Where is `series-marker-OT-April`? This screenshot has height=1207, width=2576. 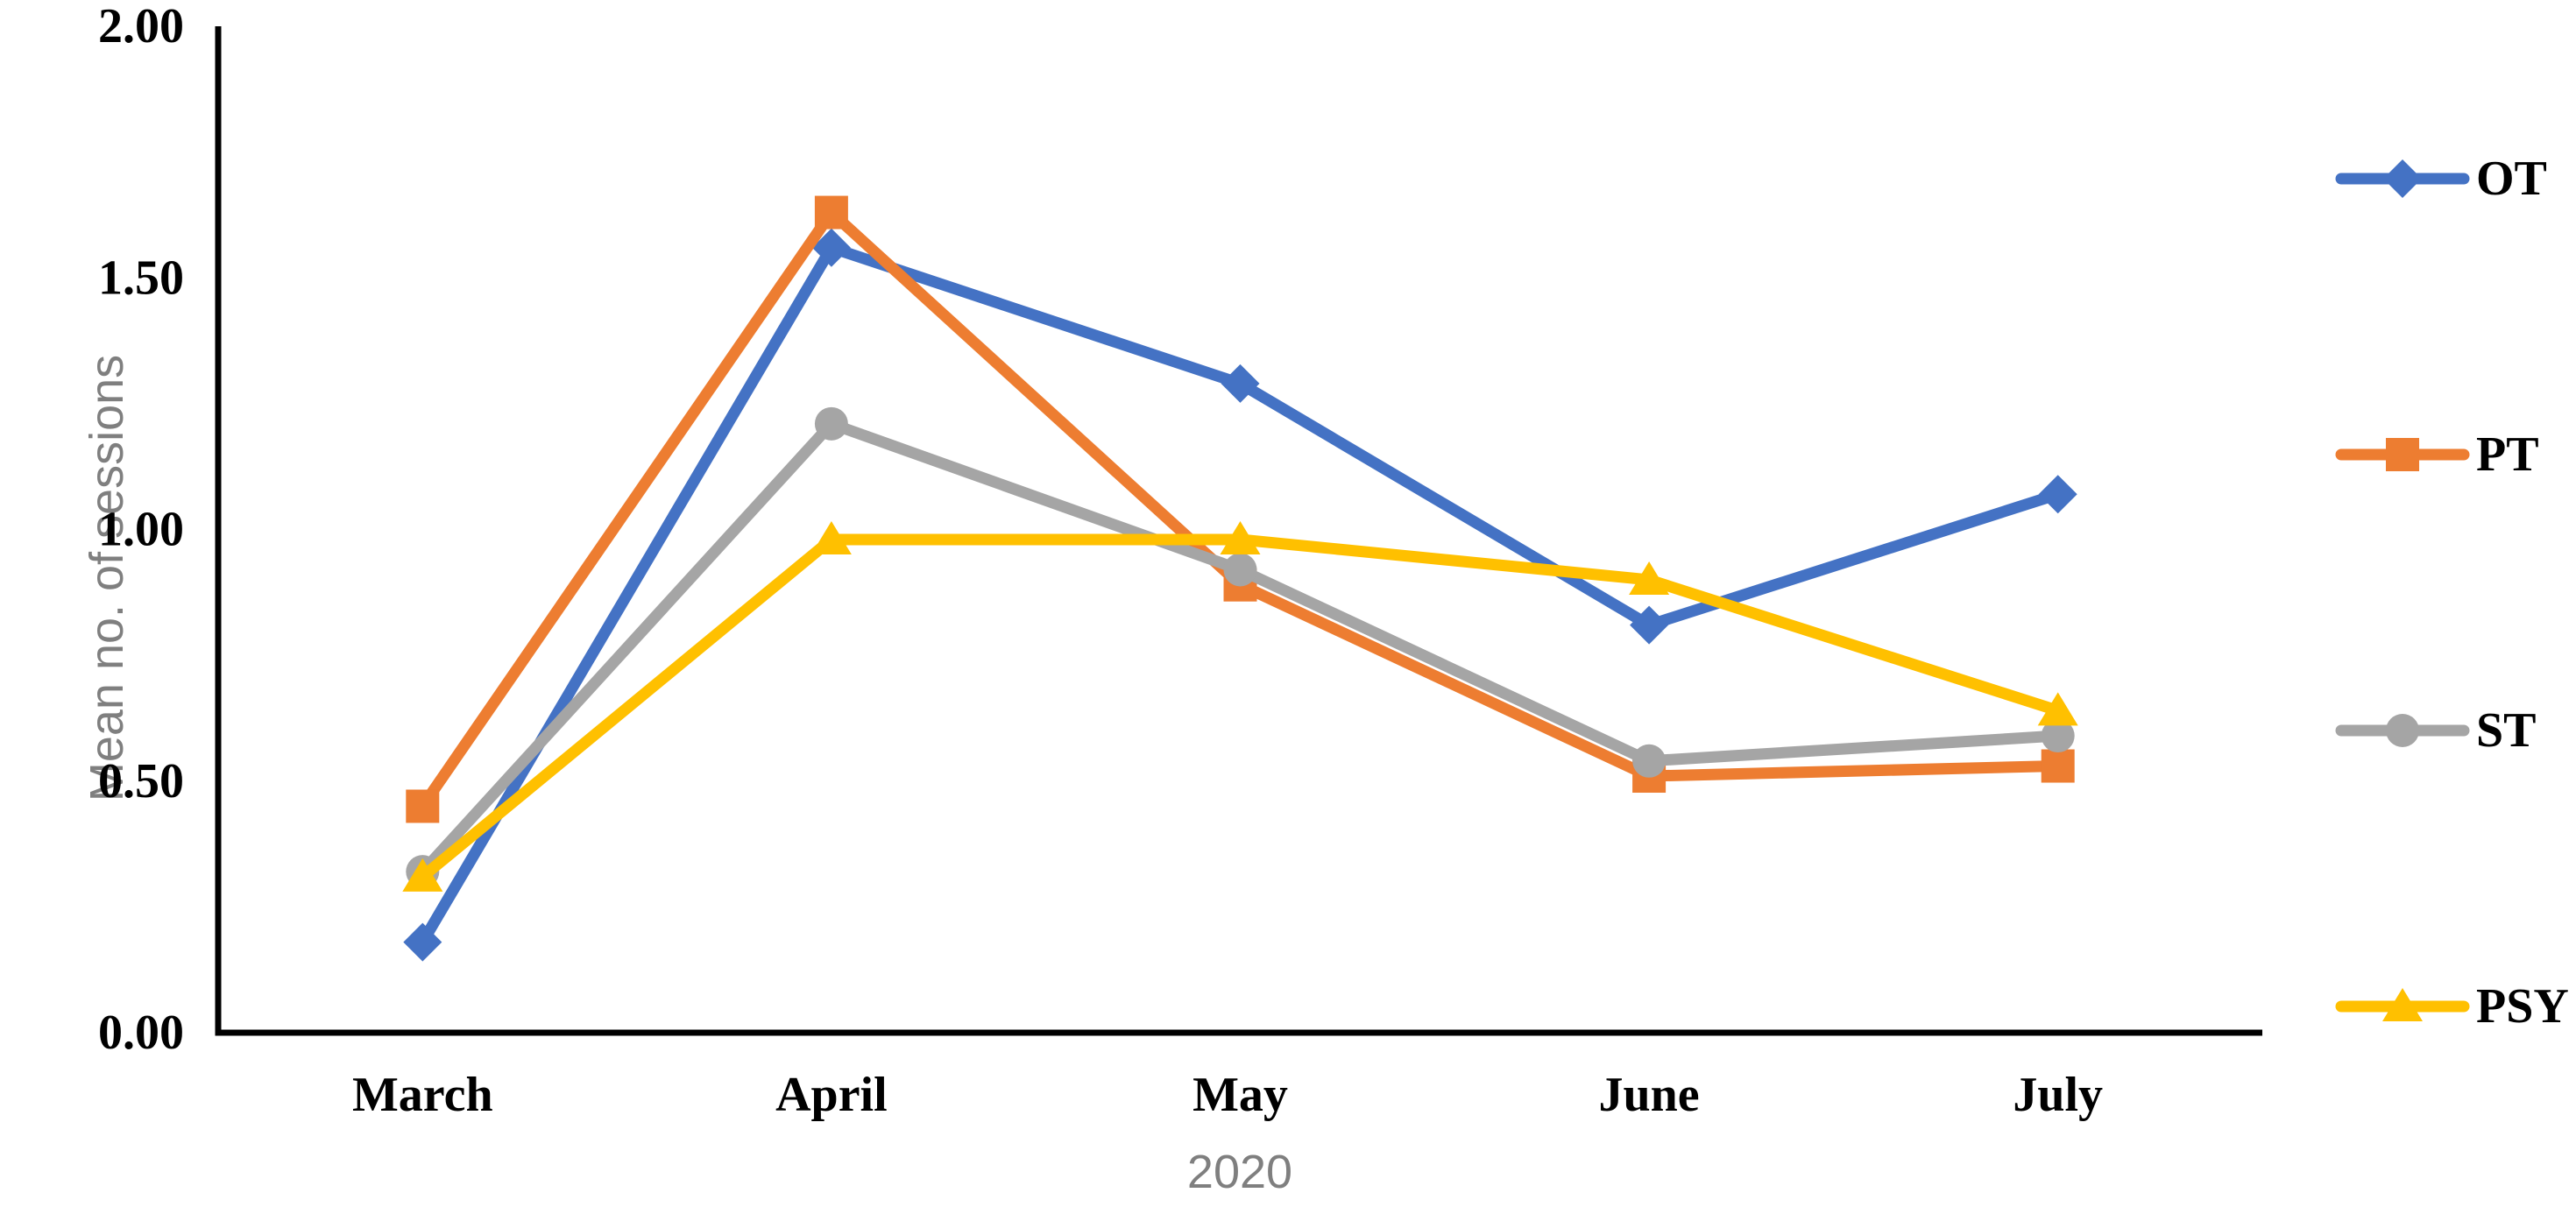 series-marker-OT-April is located at coordinates (831, 247).